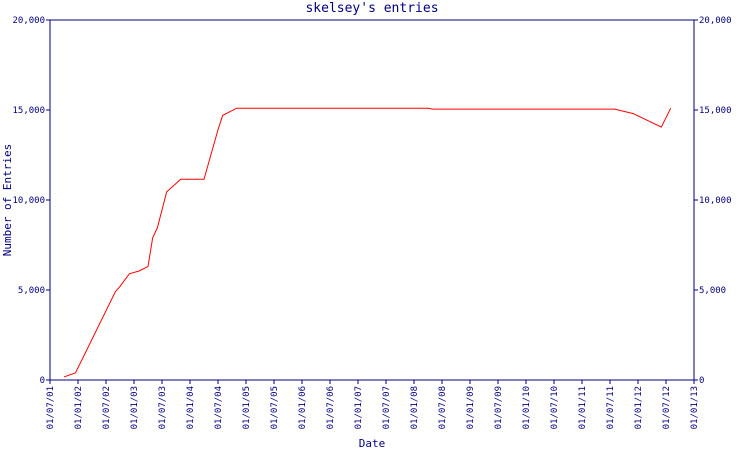 Image resolution: width=750 pixels, height=450 pixels. What do you see at coordinates (247, 407) in the screenshot?
I see `x-tick-label: 01/01/05` at bounding box center [247, 407].